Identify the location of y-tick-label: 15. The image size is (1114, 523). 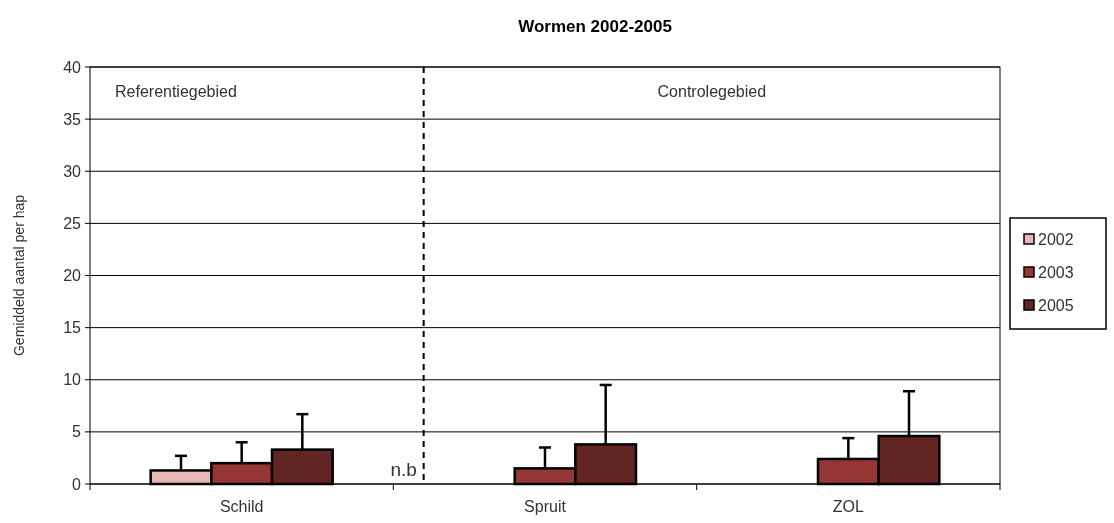
(72, 328).